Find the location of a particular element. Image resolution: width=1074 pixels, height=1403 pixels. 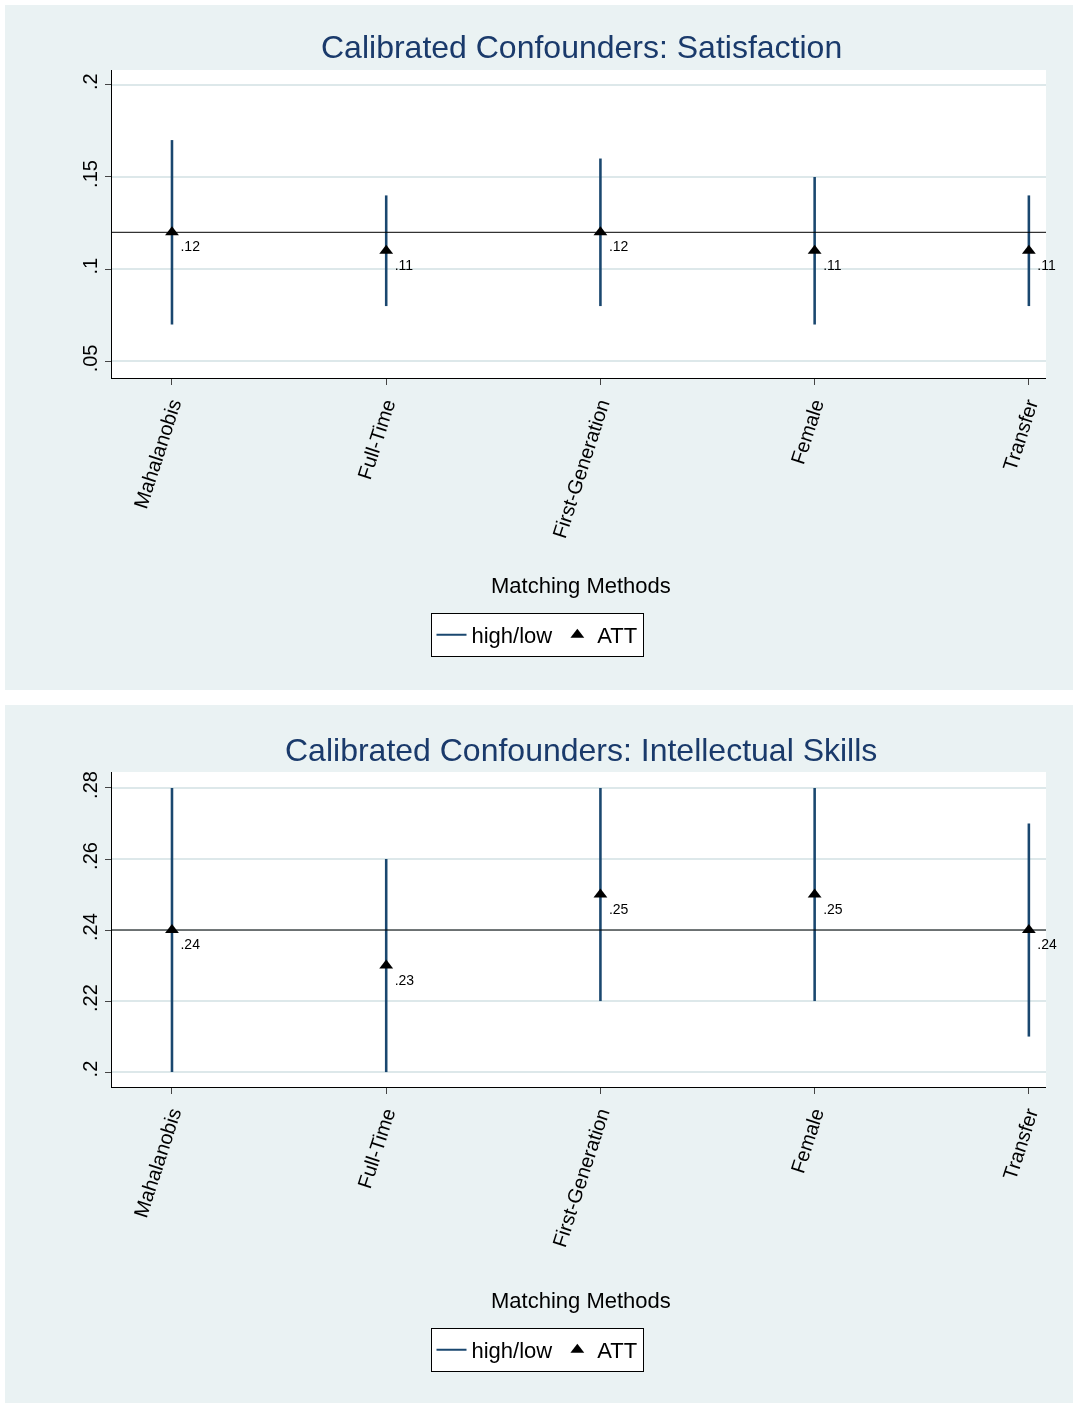

y-tick-label: .05 is located at coordinates (90, 358).